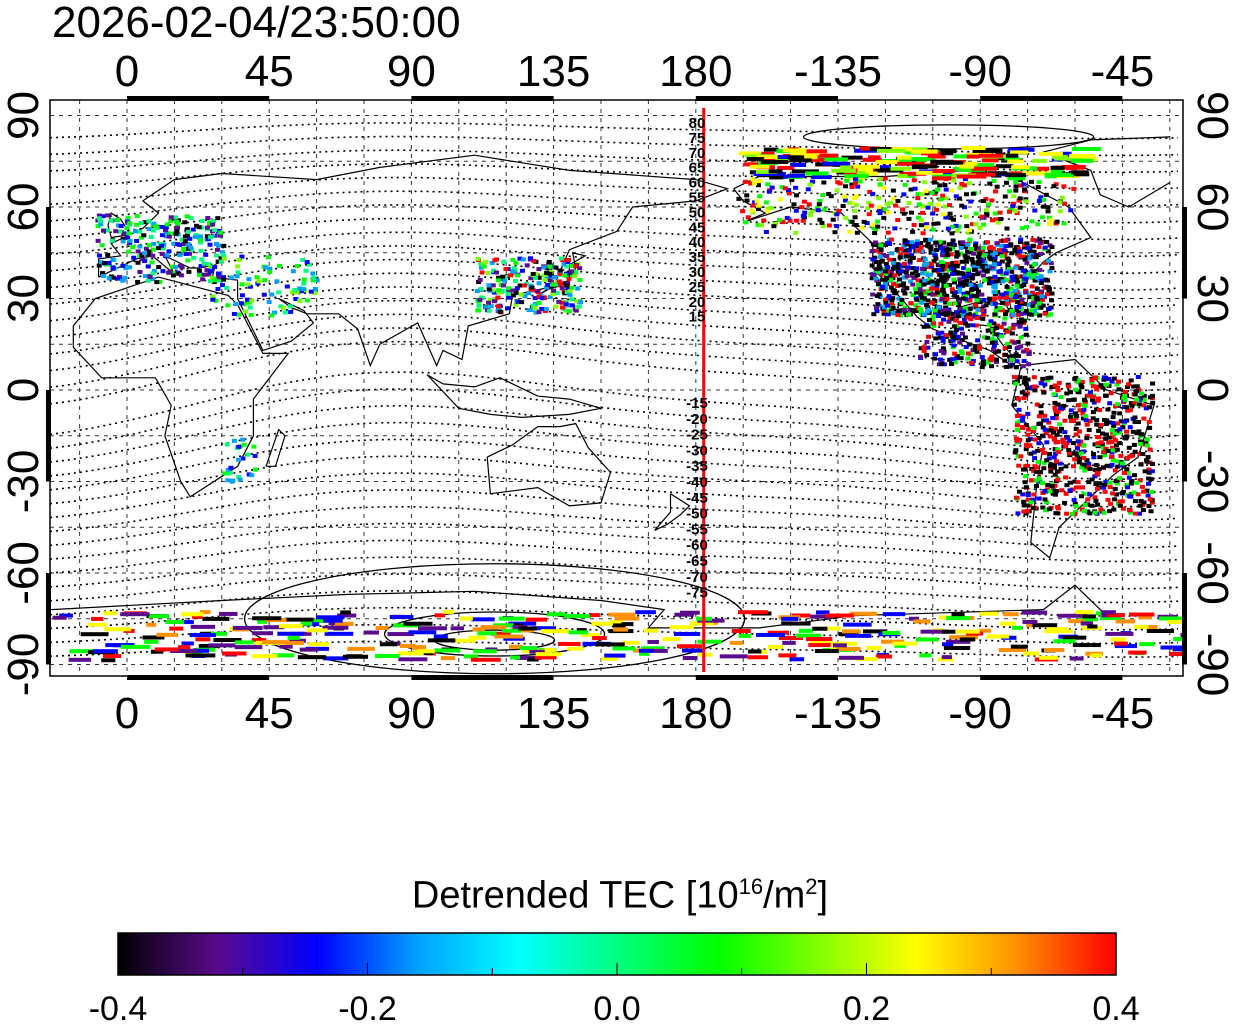  Describe the element at coordinates (24, 298) in the screenshot. I see `y-tick-label-left: 30` at that location.